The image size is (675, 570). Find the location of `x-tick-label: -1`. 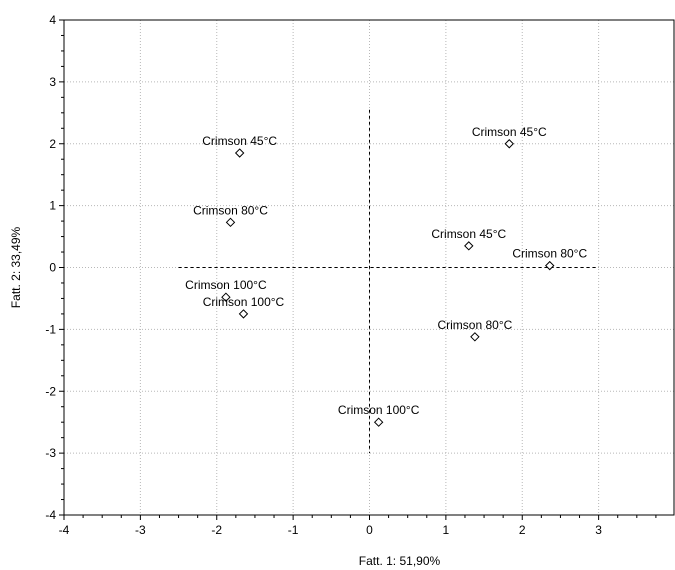

x-tick-label: -1 is located at coordinates (293, 530).